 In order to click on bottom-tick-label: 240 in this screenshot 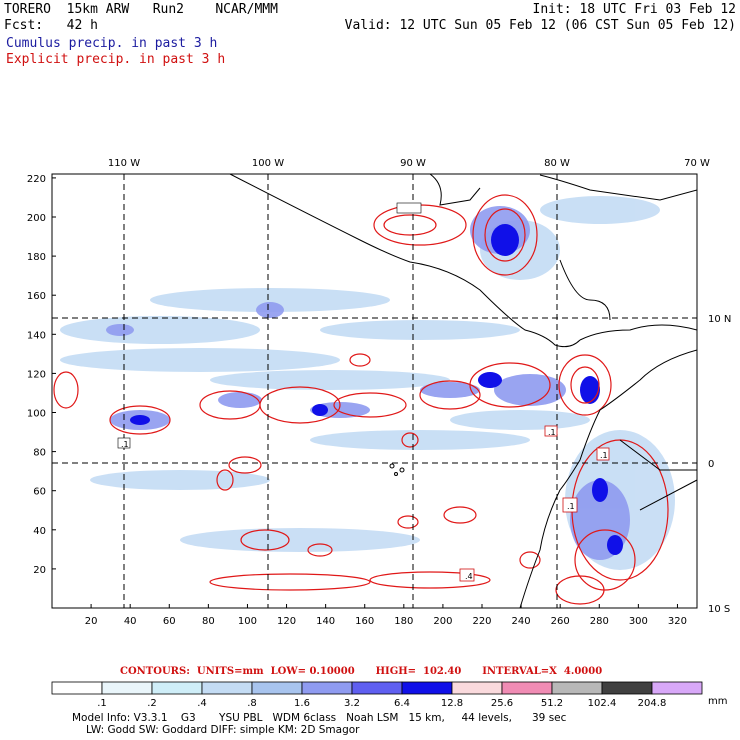, I will do `click(521, 621)`.